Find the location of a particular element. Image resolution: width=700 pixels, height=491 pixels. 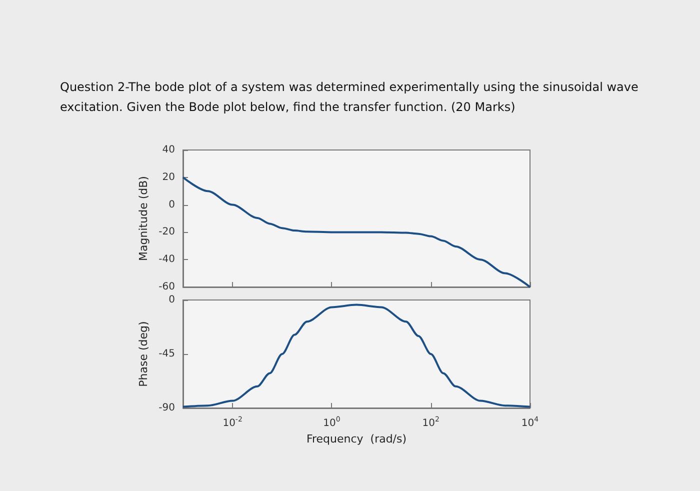

y-tick-label: 20 is located at coordinates (168, 177).